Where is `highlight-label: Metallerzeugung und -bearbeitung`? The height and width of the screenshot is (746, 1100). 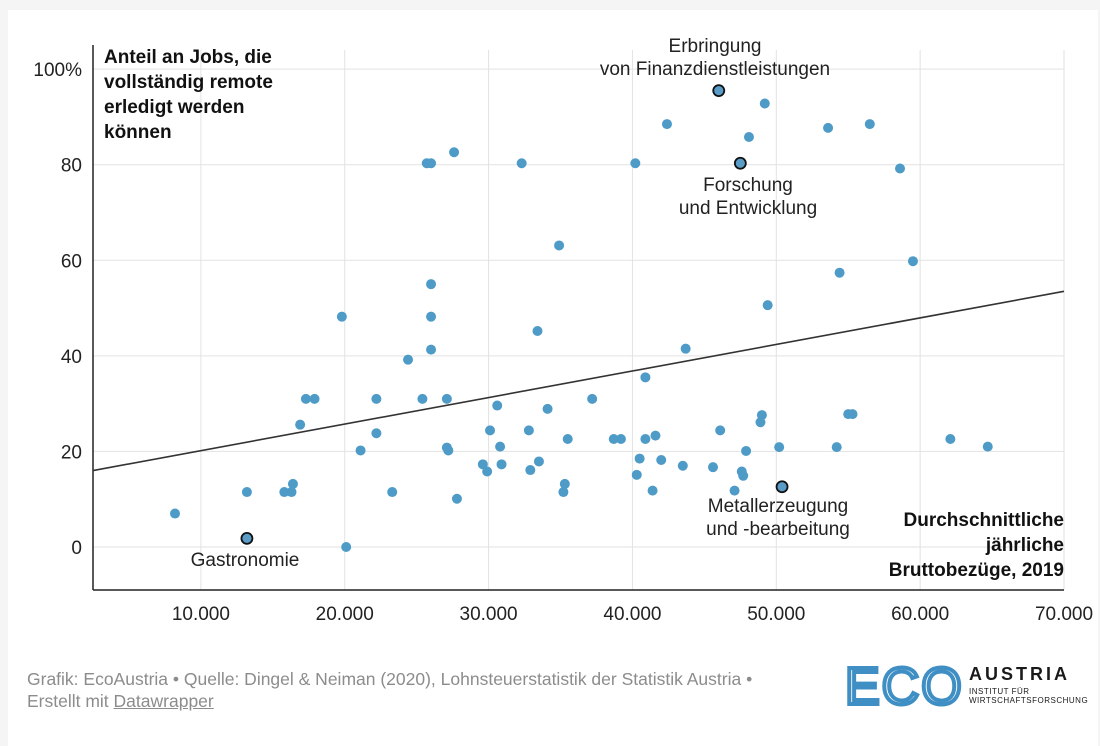
highlight-label: Metallerzeugung und -bearbeitung is located at coordinates (778, 518).